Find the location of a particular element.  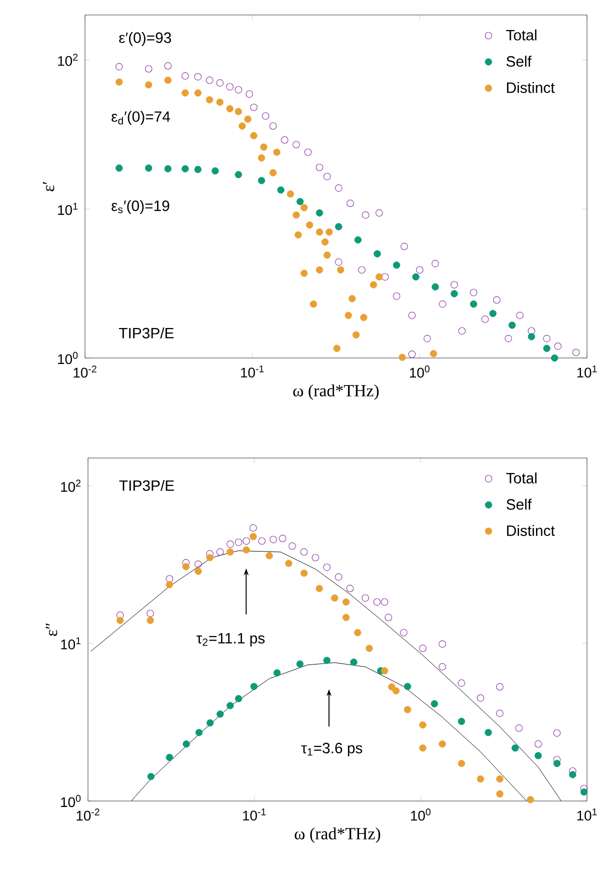

annotation: ε′(0)=93 is located at coordinates (145, 39).